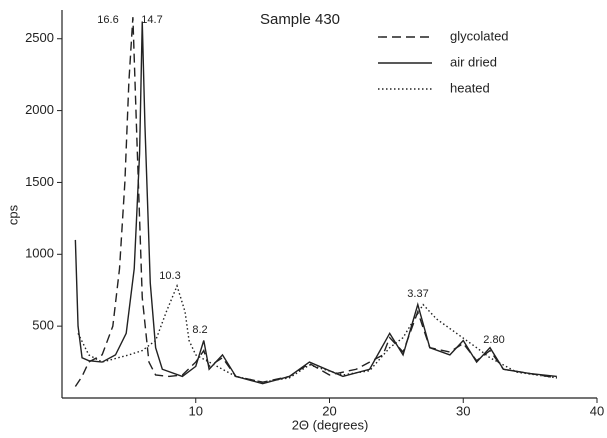  What do you see at coordinates (169, 276) in the screenshot?
I see `peak-annotation: 10.3` at bounding box center [169, 276].